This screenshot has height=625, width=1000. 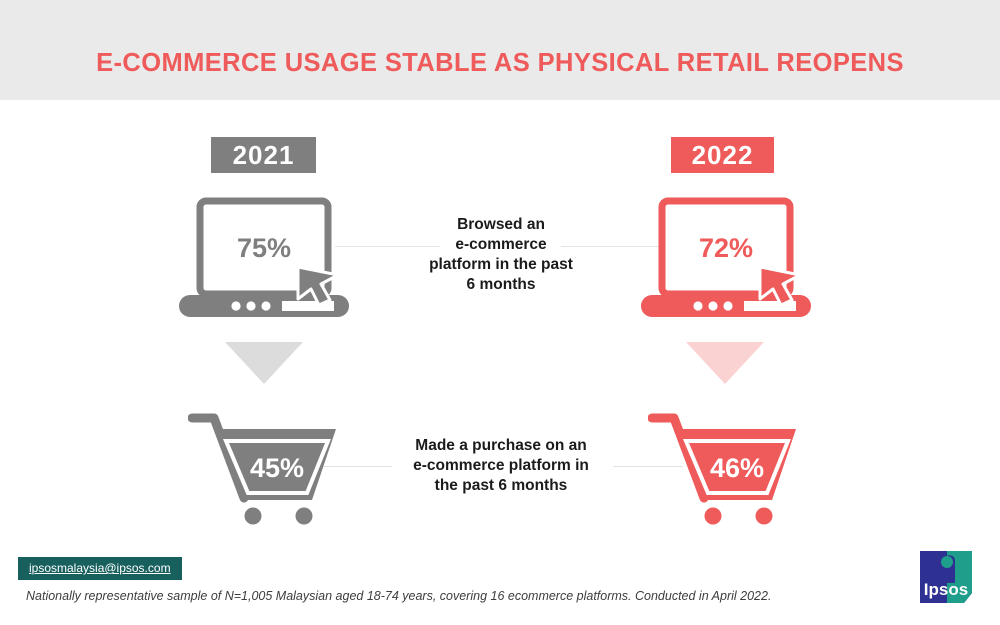 What do you see at coordinates (737, 468) in the screenshot?
I see `value-2022-purchased: 46%` at bounding box center [737, 468].